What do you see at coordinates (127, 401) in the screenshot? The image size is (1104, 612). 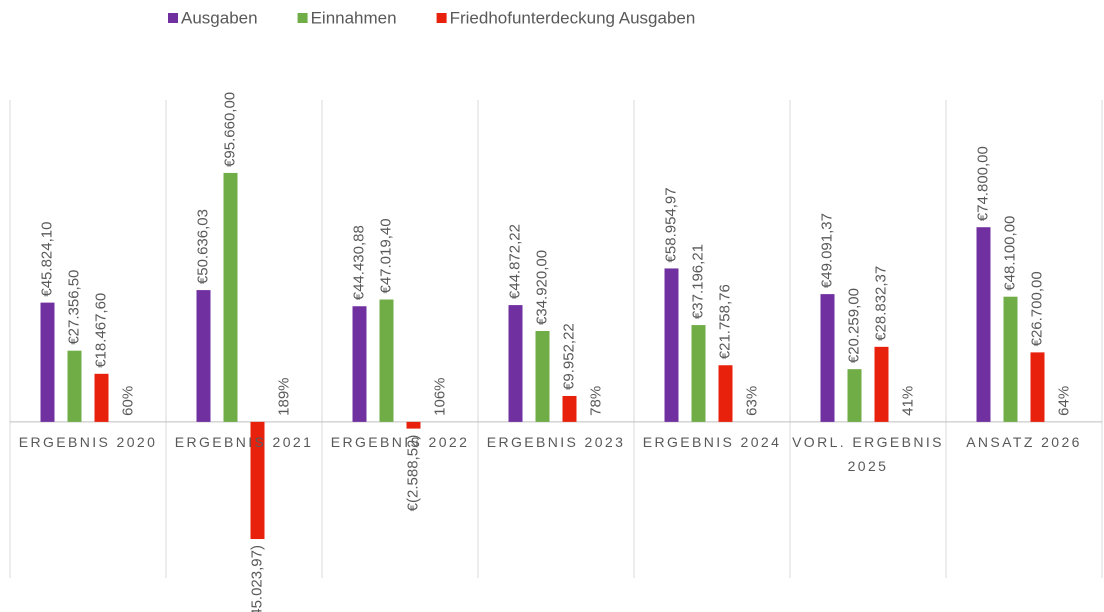 I see `data-label: 60%` at bounding box center [127, 401].